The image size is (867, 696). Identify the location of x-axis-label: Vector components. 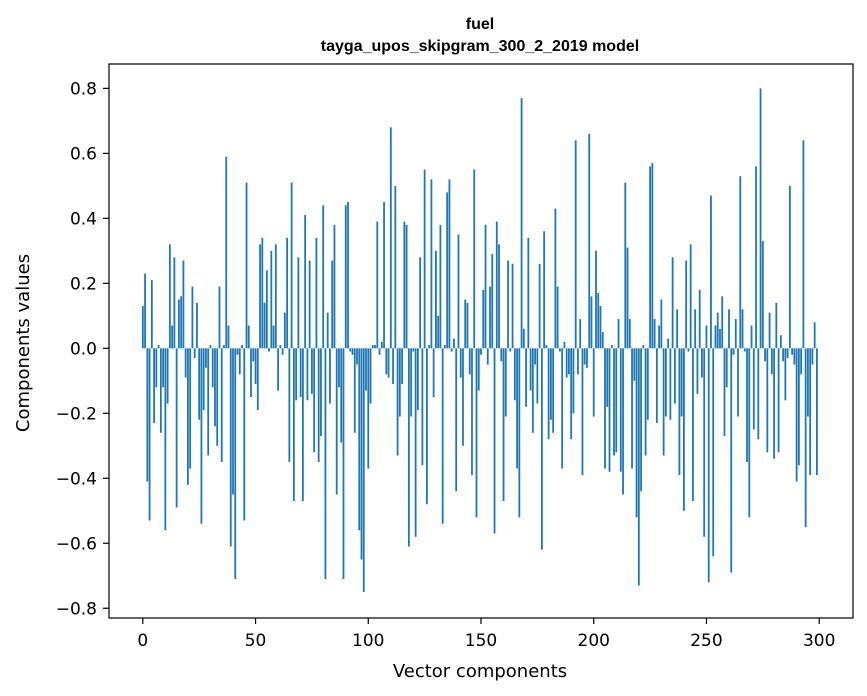
(480, 671).